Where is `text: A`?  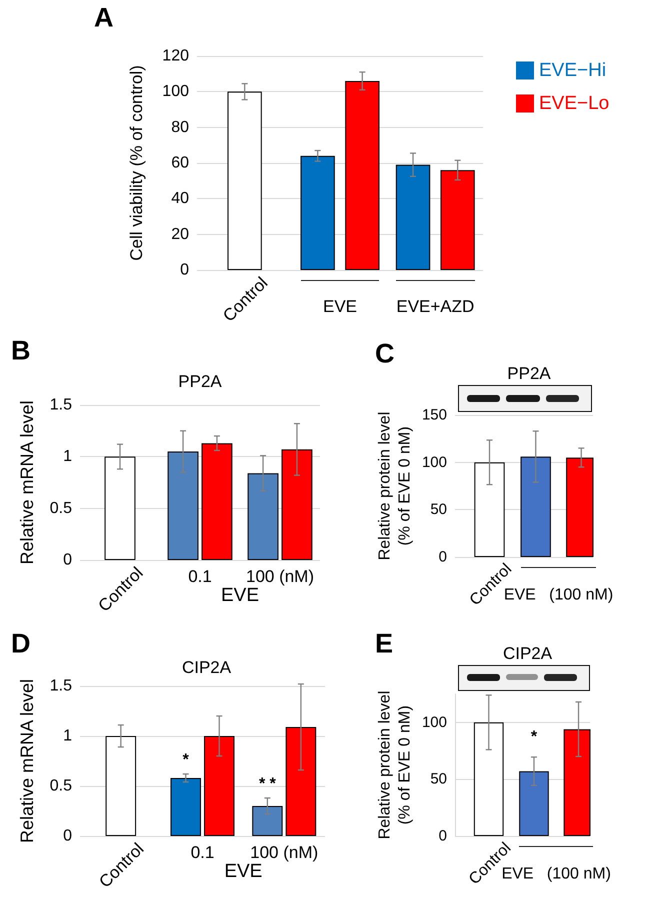 text: A is located at coordinates (104, 17).